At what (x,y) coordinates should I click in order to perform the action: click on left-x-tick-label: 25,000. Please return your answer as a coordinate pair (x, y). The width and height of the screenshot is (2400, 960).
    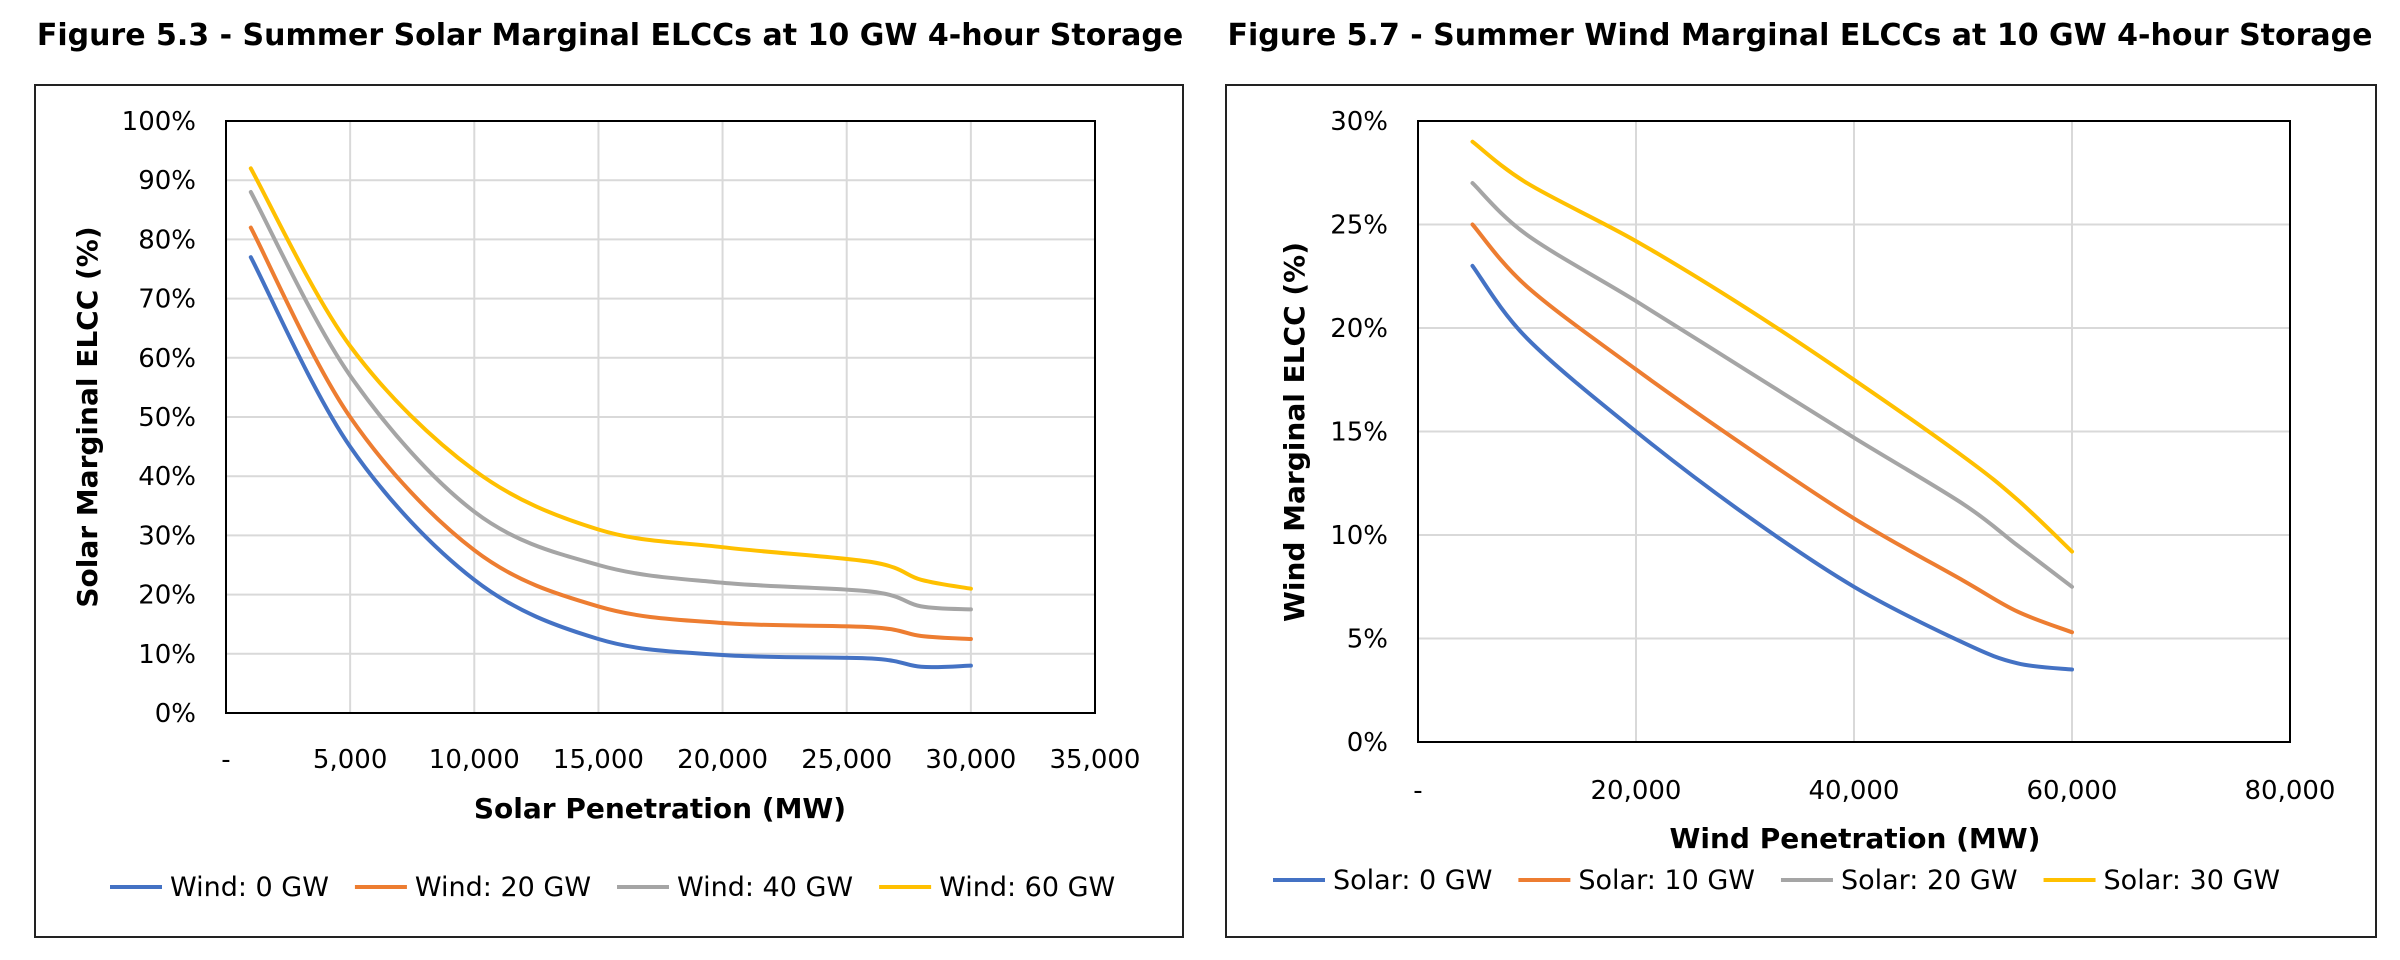
    Looking at the image, I should click on (846, 760).